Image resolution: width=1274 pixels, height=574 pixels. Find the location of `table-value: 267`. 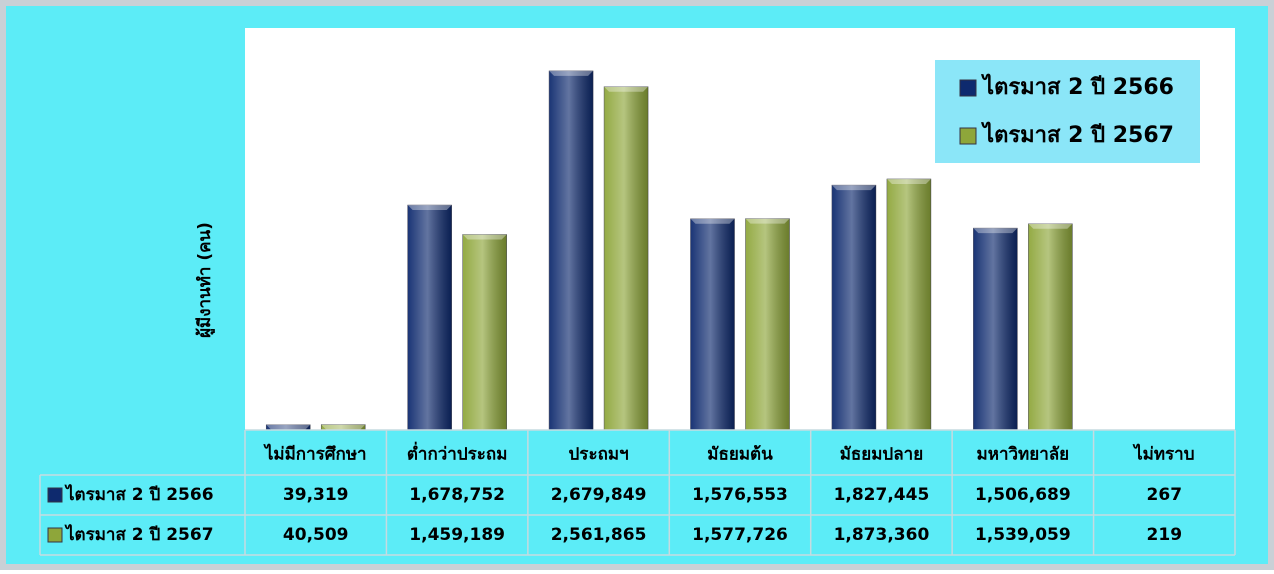

table-value: 267 is located at coordinates (1165, 495).